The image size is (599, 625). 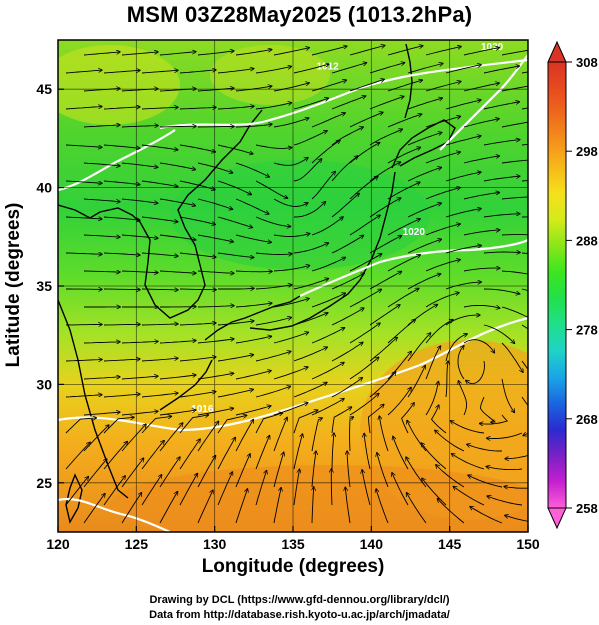 What do you see at coordinates (572, 285) in the screenshot?
I see `colorbar: 258 268 278 288 298 308` at bounding box center [572, 285].